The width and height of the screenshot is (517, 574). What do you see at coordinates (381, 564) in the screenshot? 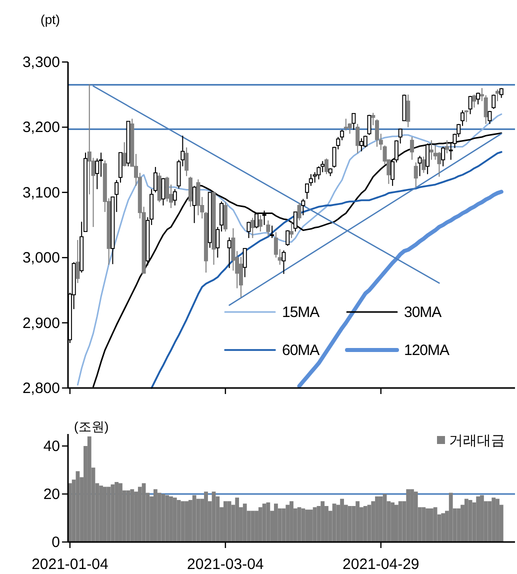
I see `x-tick-label: 2021-04-29` at bounding box center [381, 564].